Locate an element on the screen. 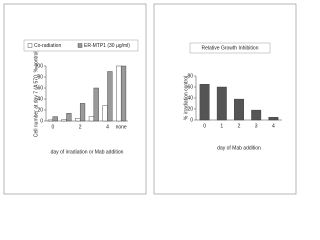 The image size is (320, 240). legend-label: Co-radiation is located at coordinates (47, 46).